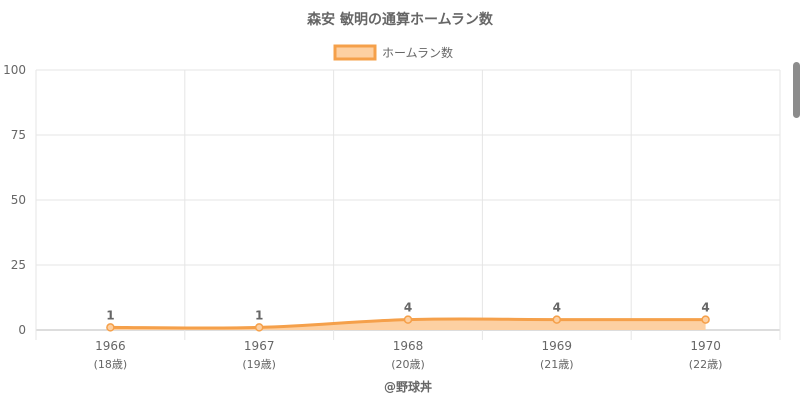 The image size is (800, 400). What do you see at coordinates (355, 52) in the screenshot?
I see `legend-swatch` at bounding box center [355, 52].